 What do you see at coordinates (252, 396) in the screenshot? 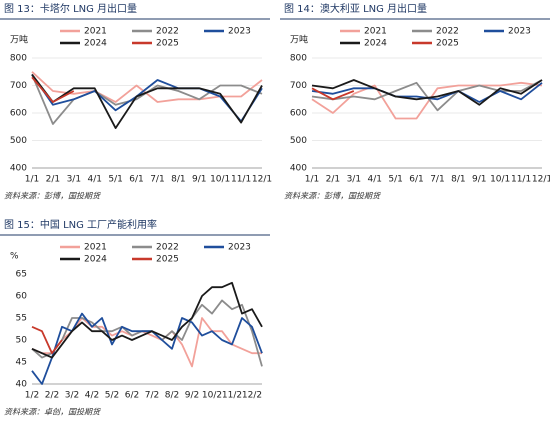
I see `x-tick-label: 12/2` at bounding box center [252, 396].